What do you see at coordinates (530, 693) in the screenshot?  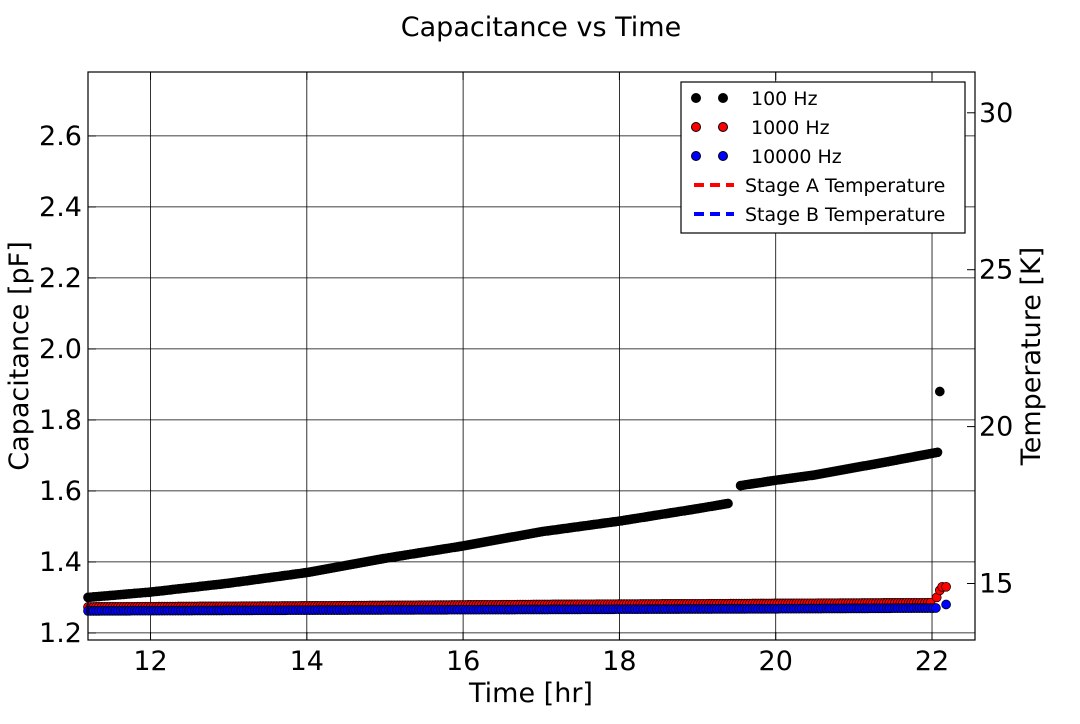 I see `x-axis-label: Time [hr]` at bounding box center [530, 693].